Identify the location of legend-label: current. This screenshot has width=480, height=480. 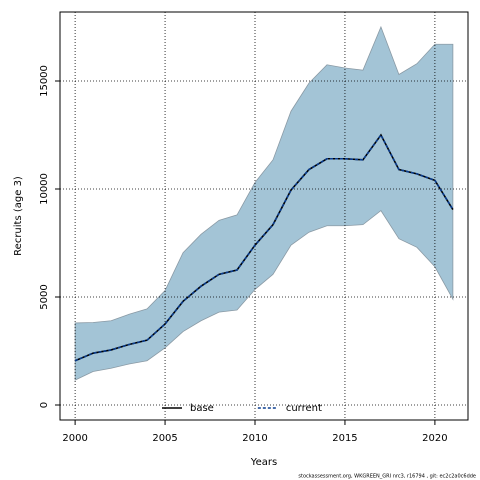
(304, 408).